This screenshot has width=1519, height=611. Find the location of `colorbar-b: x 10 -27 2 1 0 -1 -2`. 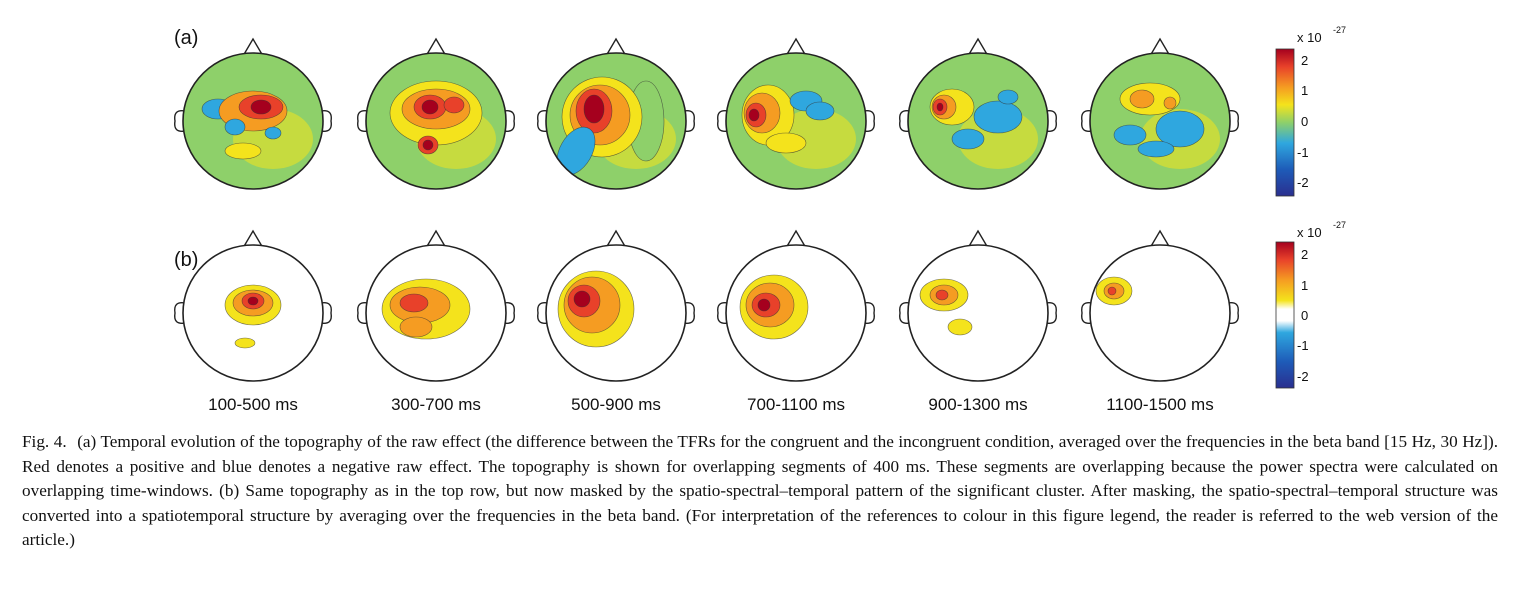

colorbar-b: x 10 -27 2 1 0 -1 -2 is located at coordinates (1310, 304).